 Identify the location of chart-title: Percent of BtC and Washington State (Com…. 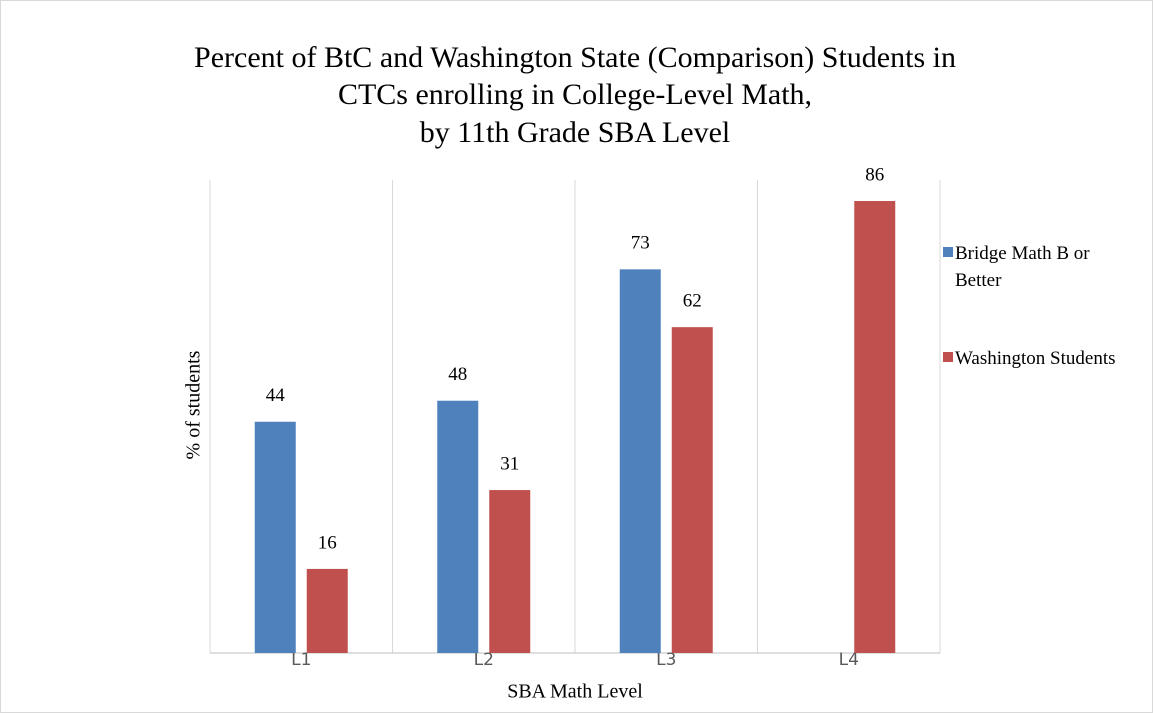
(575, 57).